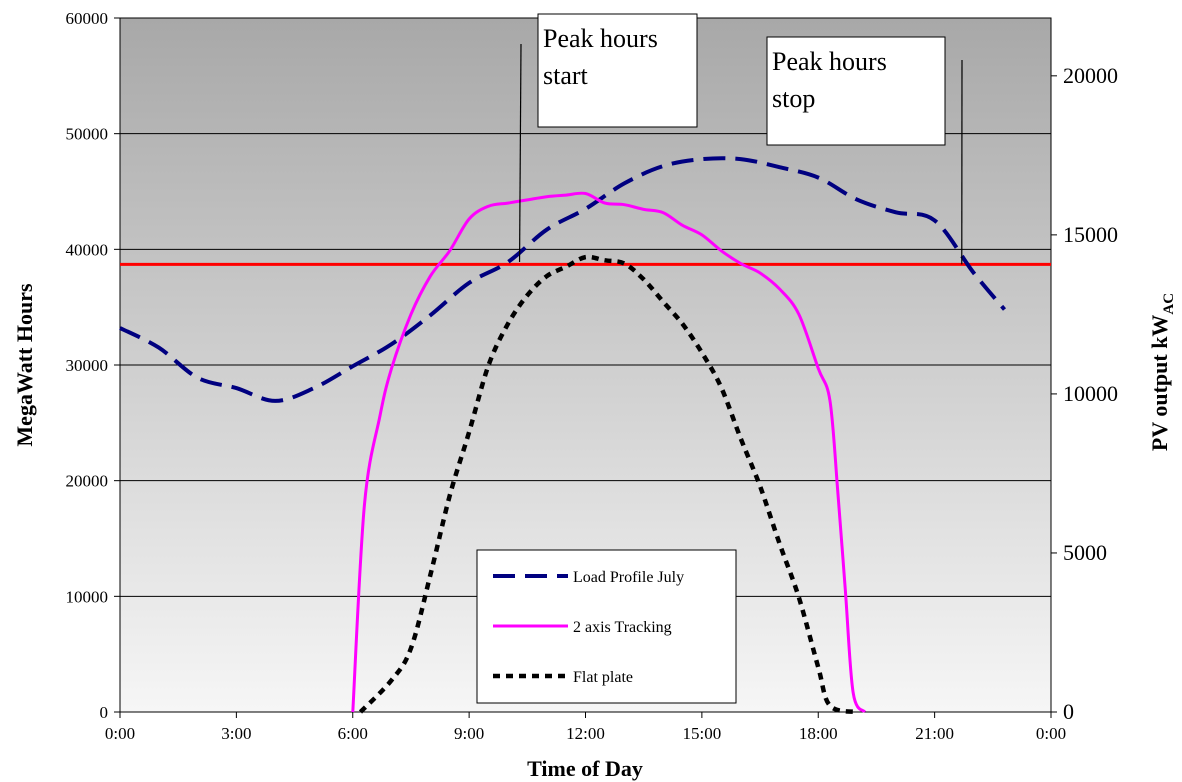 The image size is (1182, 782). I want to click on y2-axis-title-subscript: AC, so click(1169, 304).